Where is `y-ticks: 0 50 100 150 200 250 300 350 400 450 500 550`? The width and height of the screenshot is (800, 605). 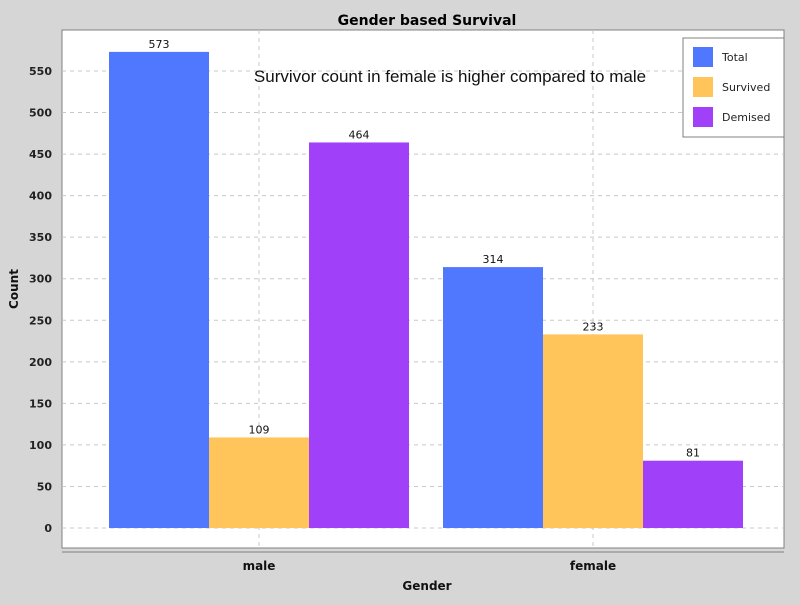 y-ticks: 0 50 100 150 200 250 300 350 400 450 500 550 is located at coordinates (40, 300).